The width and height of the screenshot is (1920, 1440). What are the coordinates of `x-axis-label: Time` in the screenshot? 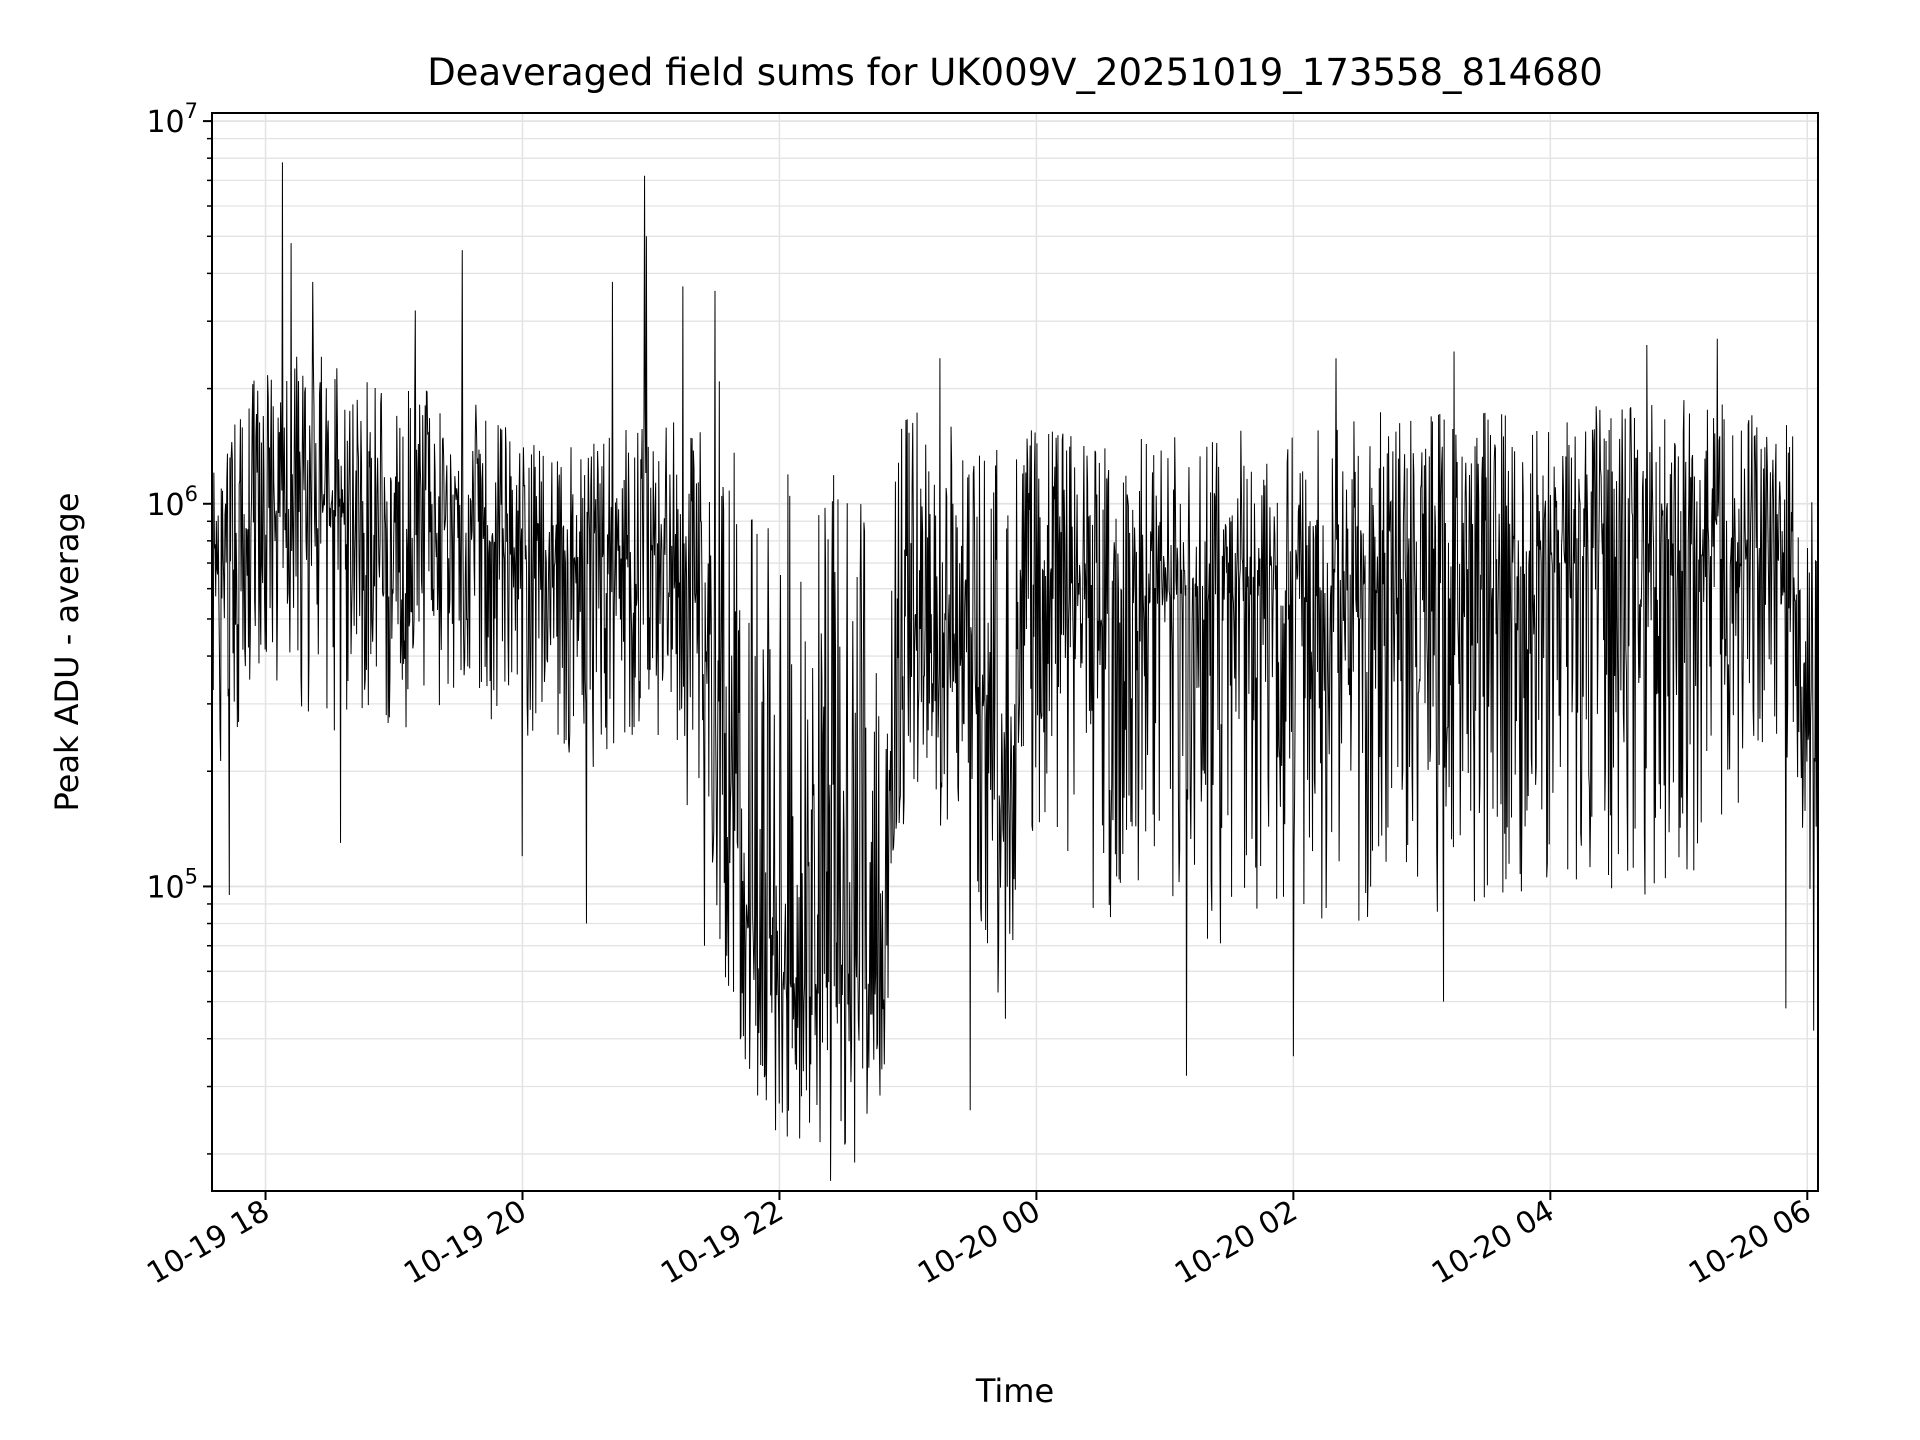 It's located at (1014, 1391).